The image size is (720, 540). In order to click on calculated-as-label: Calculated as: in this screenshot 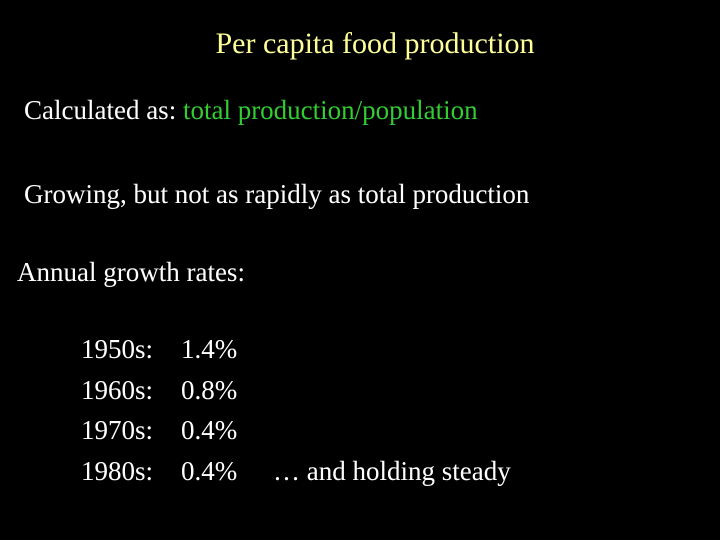, I will do `click(103, 110)`.